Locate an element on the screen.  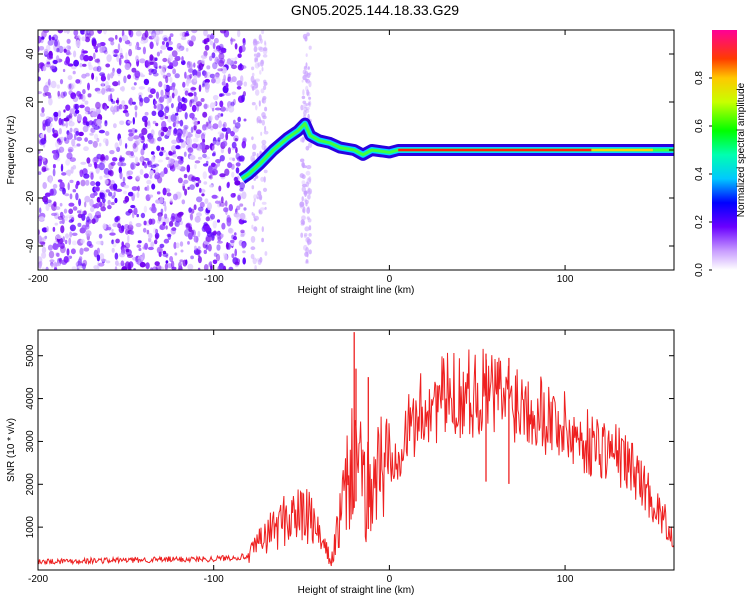
spectrogram-ytick-label: 0 is located at coordinates (30, 150).